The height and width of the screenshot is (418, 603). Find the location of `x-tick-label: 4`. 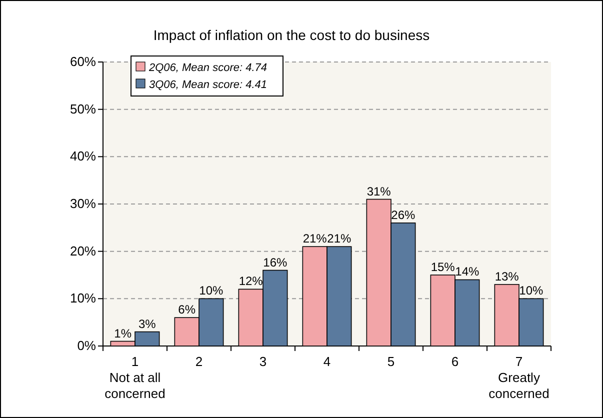

x-tick-label: 4 is located at coordinates (327, 361).